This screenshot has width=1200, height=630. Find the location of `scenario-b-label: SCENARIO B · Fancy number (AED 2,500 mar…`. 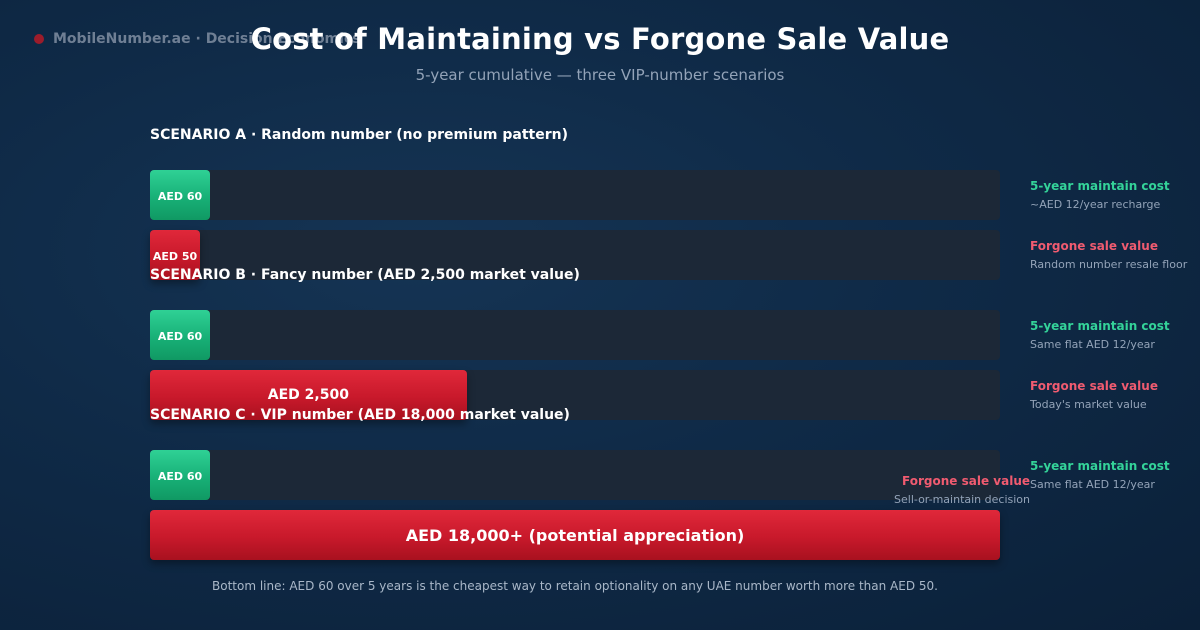

scenario-b-label: SCENARIO B · Fancy number (AED 2,500 mar… is located at coordinates (365, 275).